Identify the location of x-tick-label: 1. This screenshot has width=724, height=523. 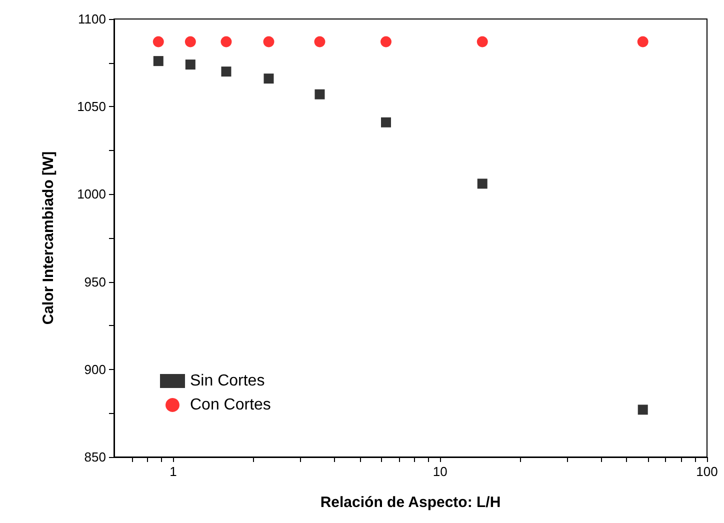
(173, 471).